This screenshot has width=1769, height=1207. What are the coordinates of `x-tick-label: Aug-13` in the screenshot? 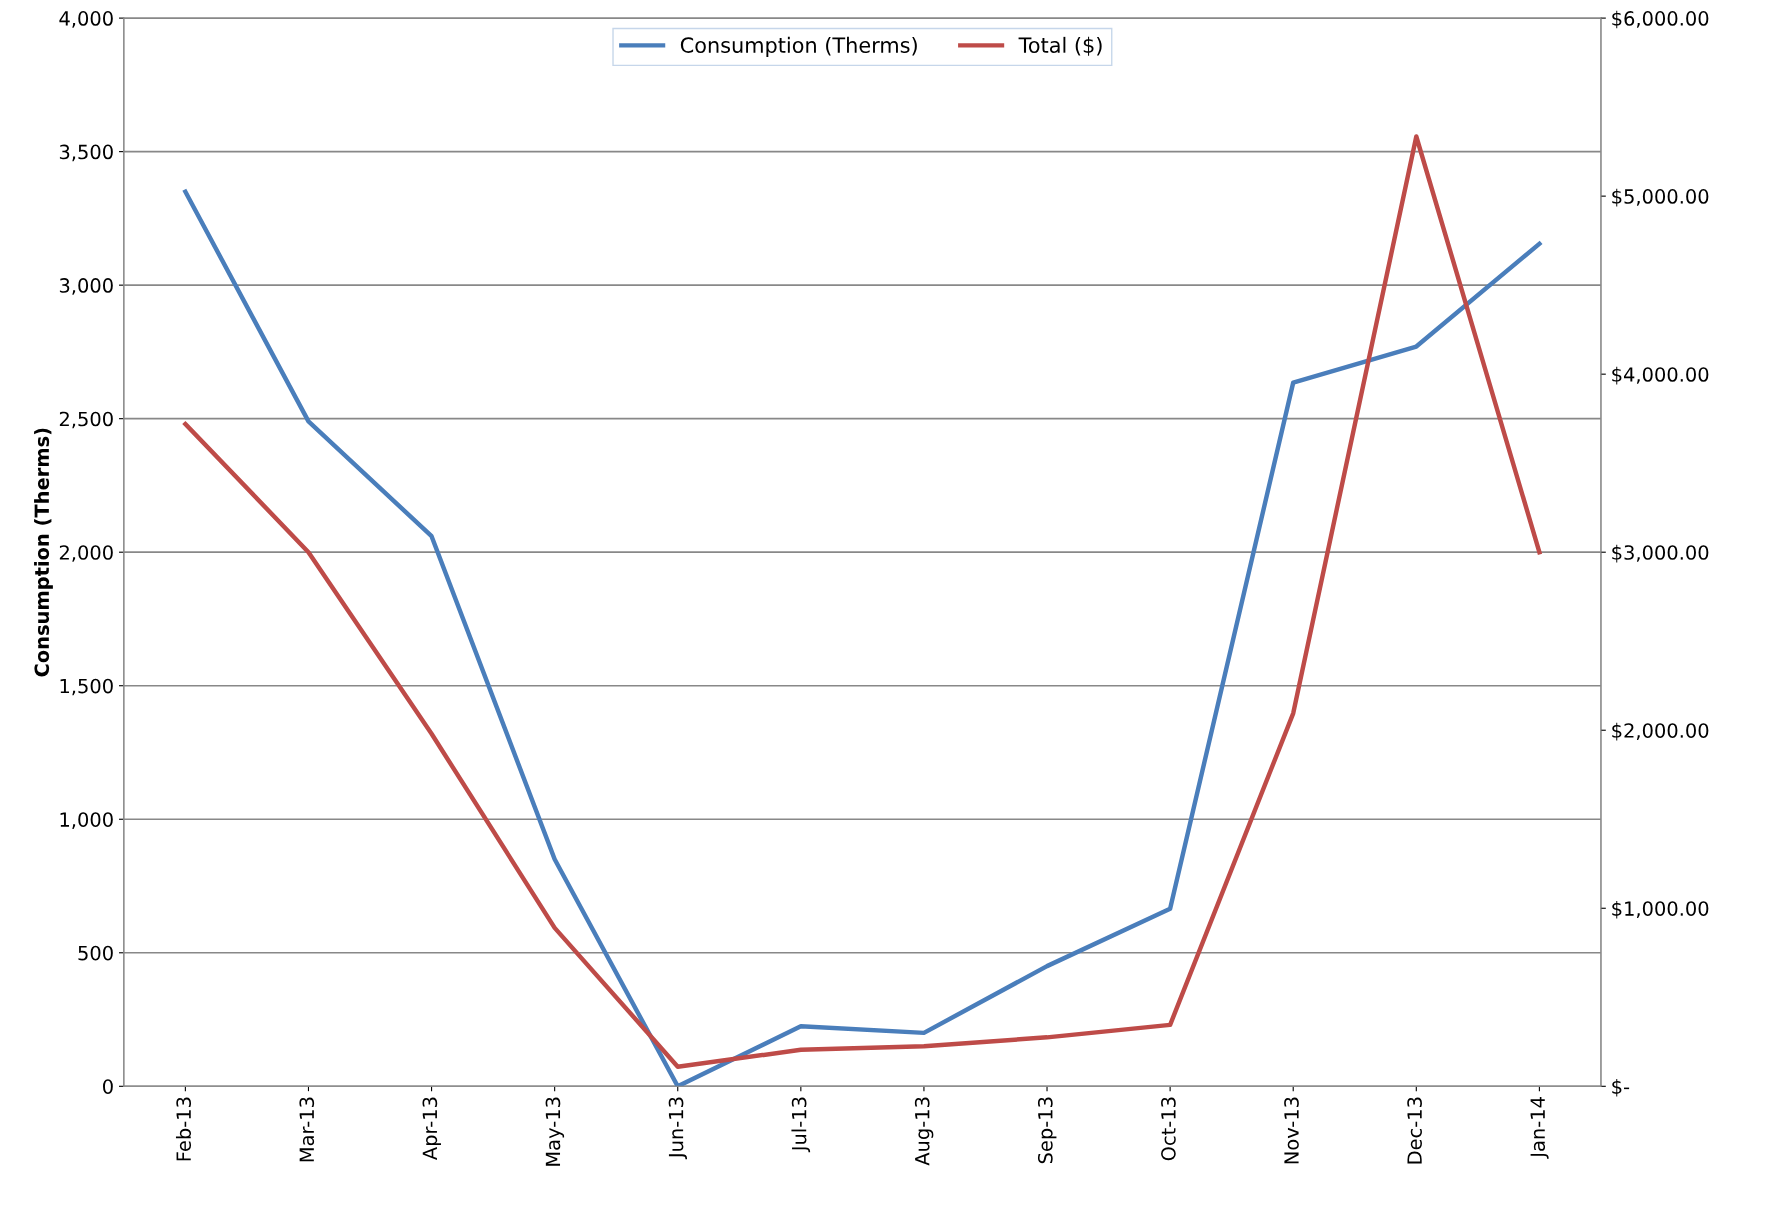 It's located at (924, 1131).